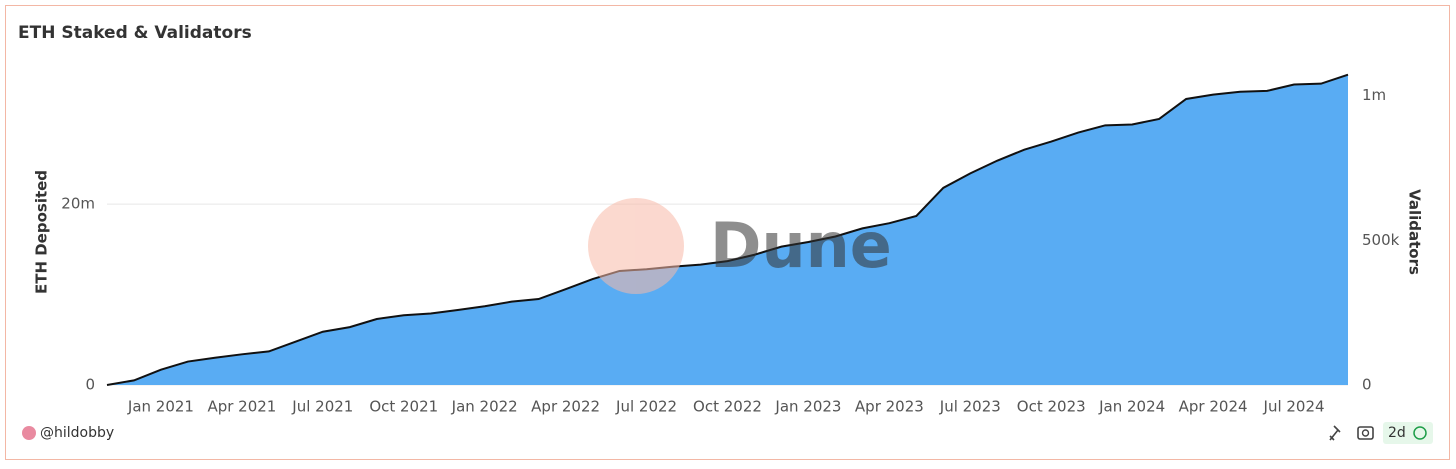  I want to click on x-tick-label: Jan 2024, so click(1131, 407).